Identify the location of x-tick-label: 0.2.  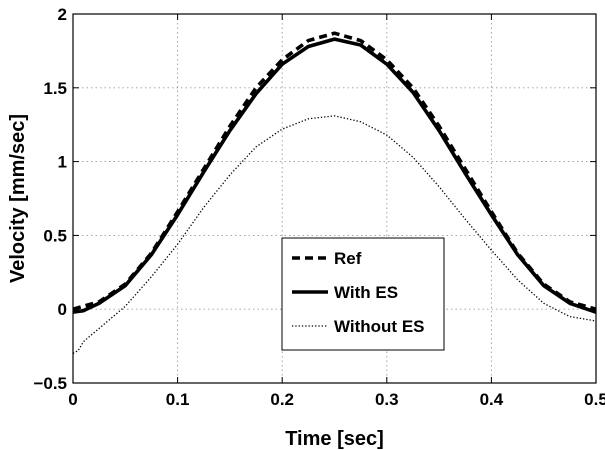
(282, 399).